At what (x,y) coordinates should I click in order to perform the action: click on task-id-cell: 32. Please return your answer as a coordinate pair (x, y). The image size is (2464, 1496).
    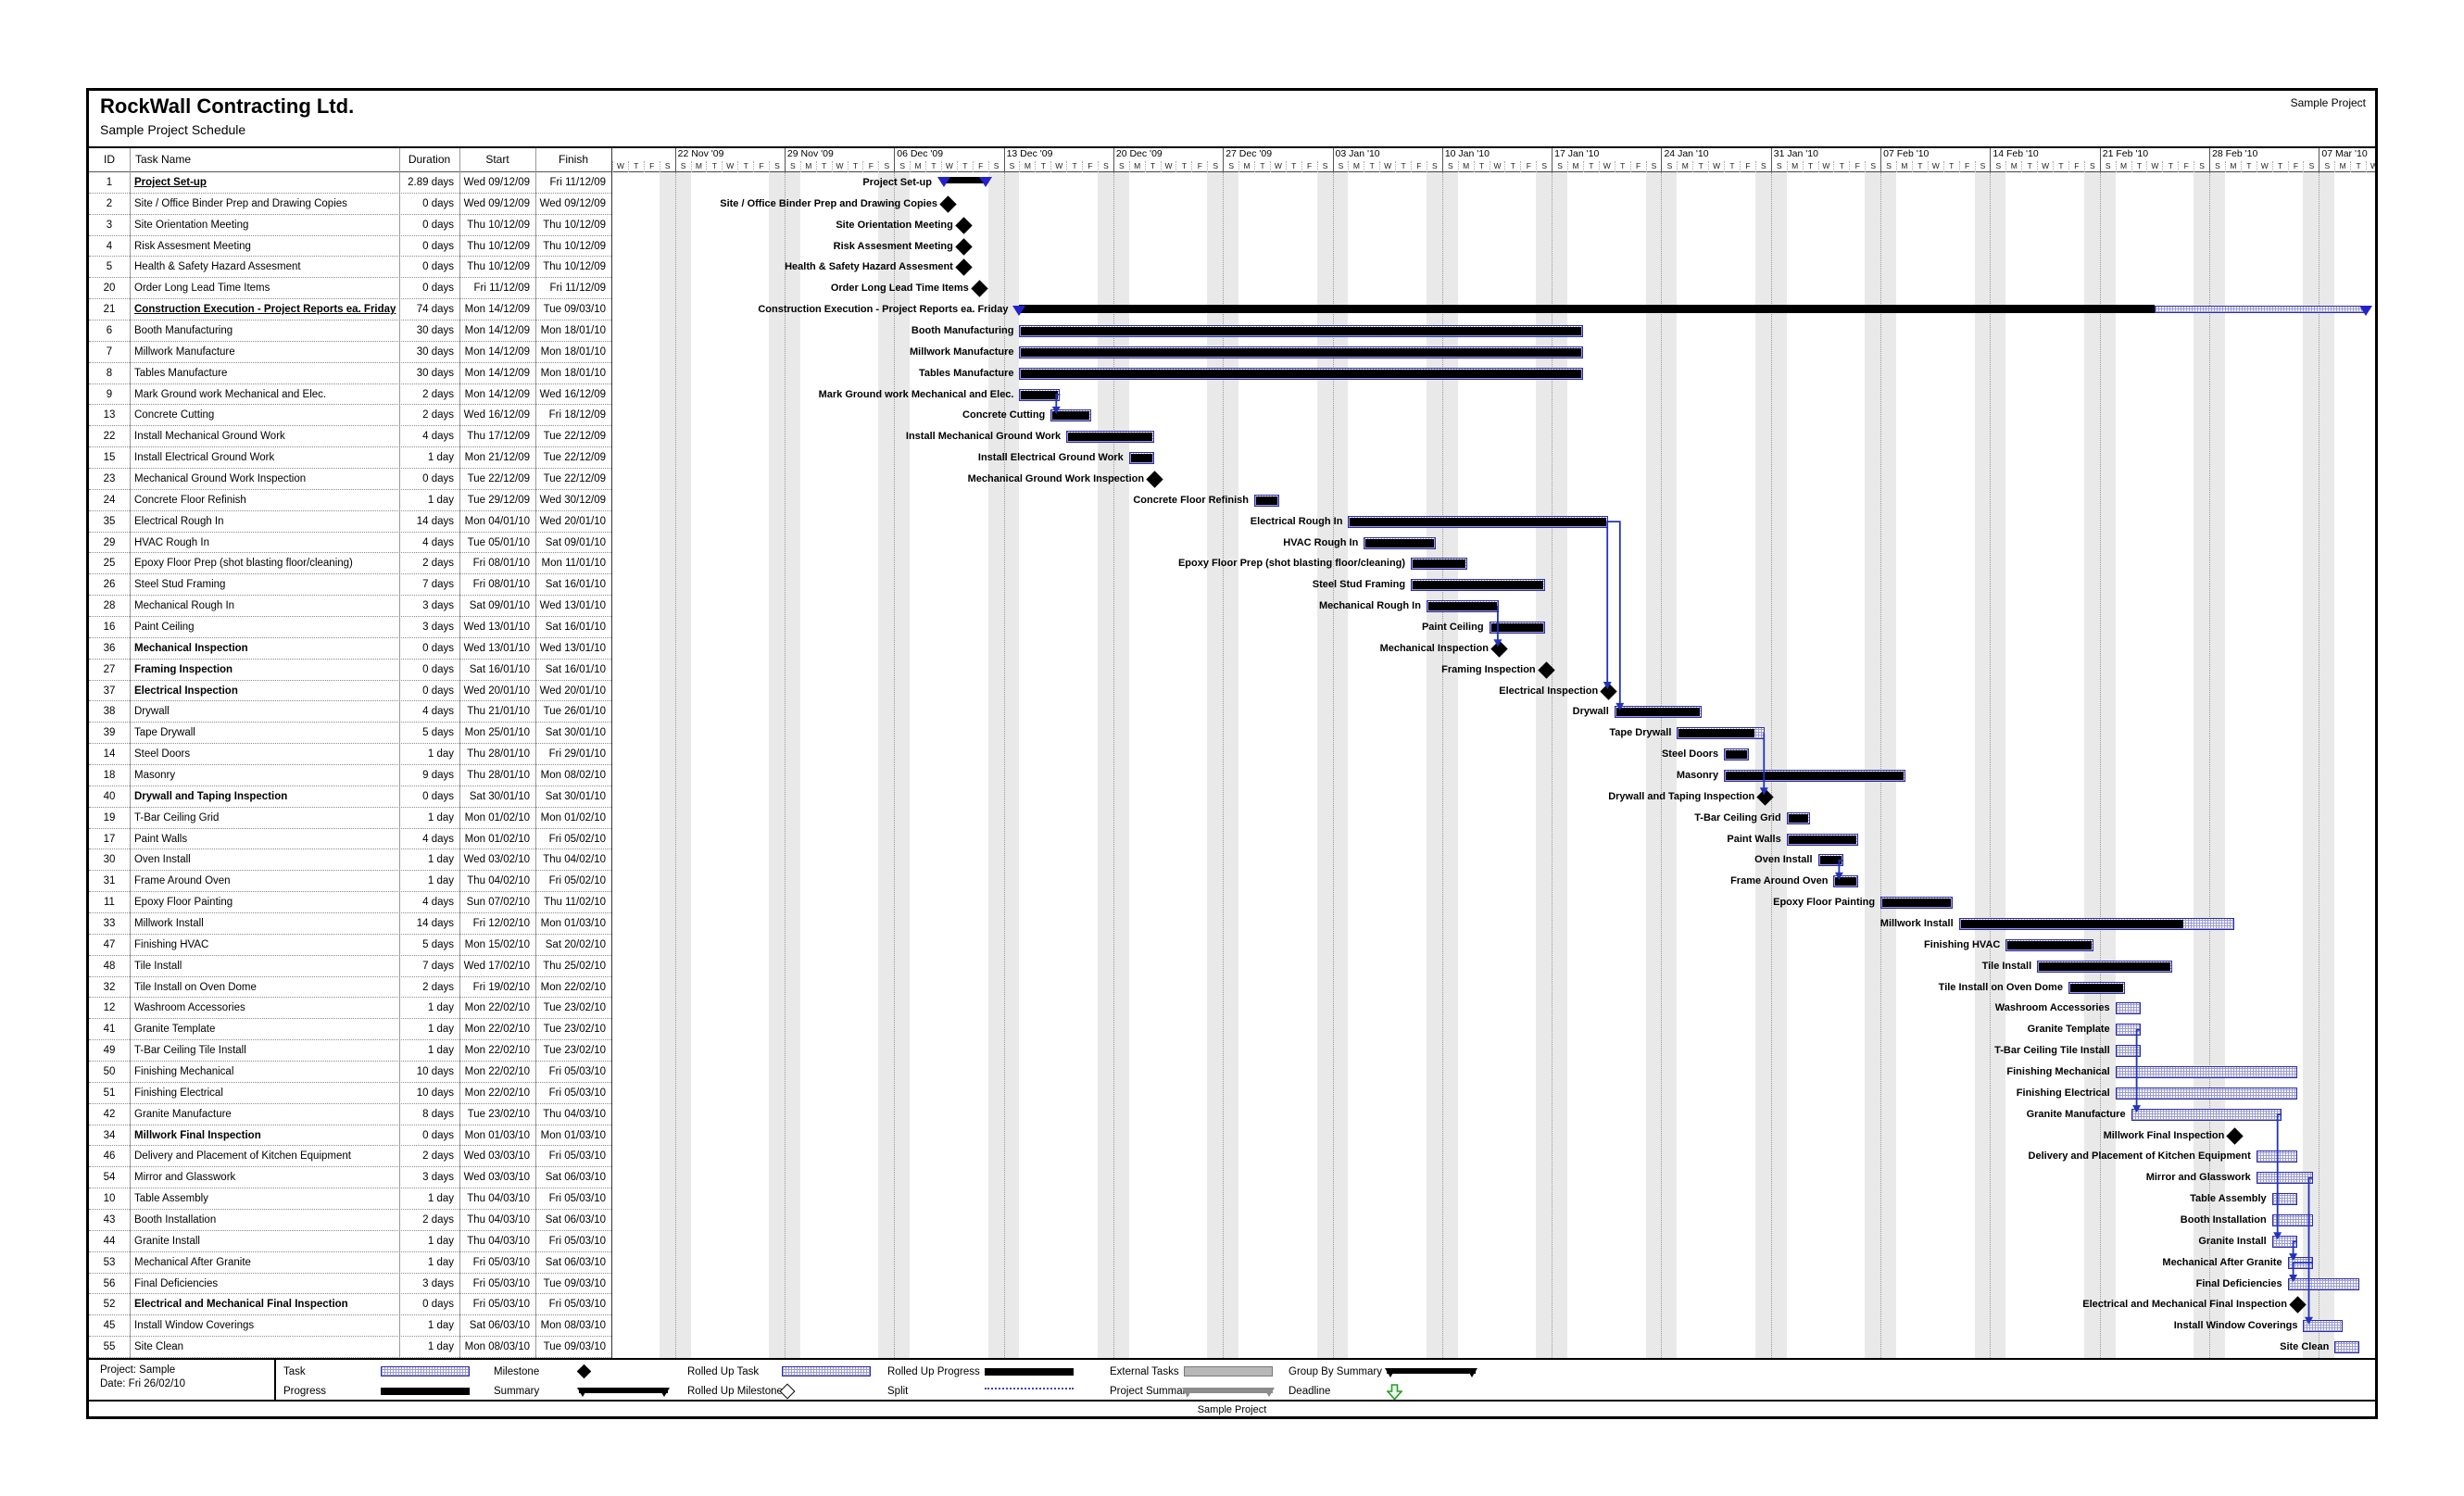
    Looking at the image, I should click on (109, 987).